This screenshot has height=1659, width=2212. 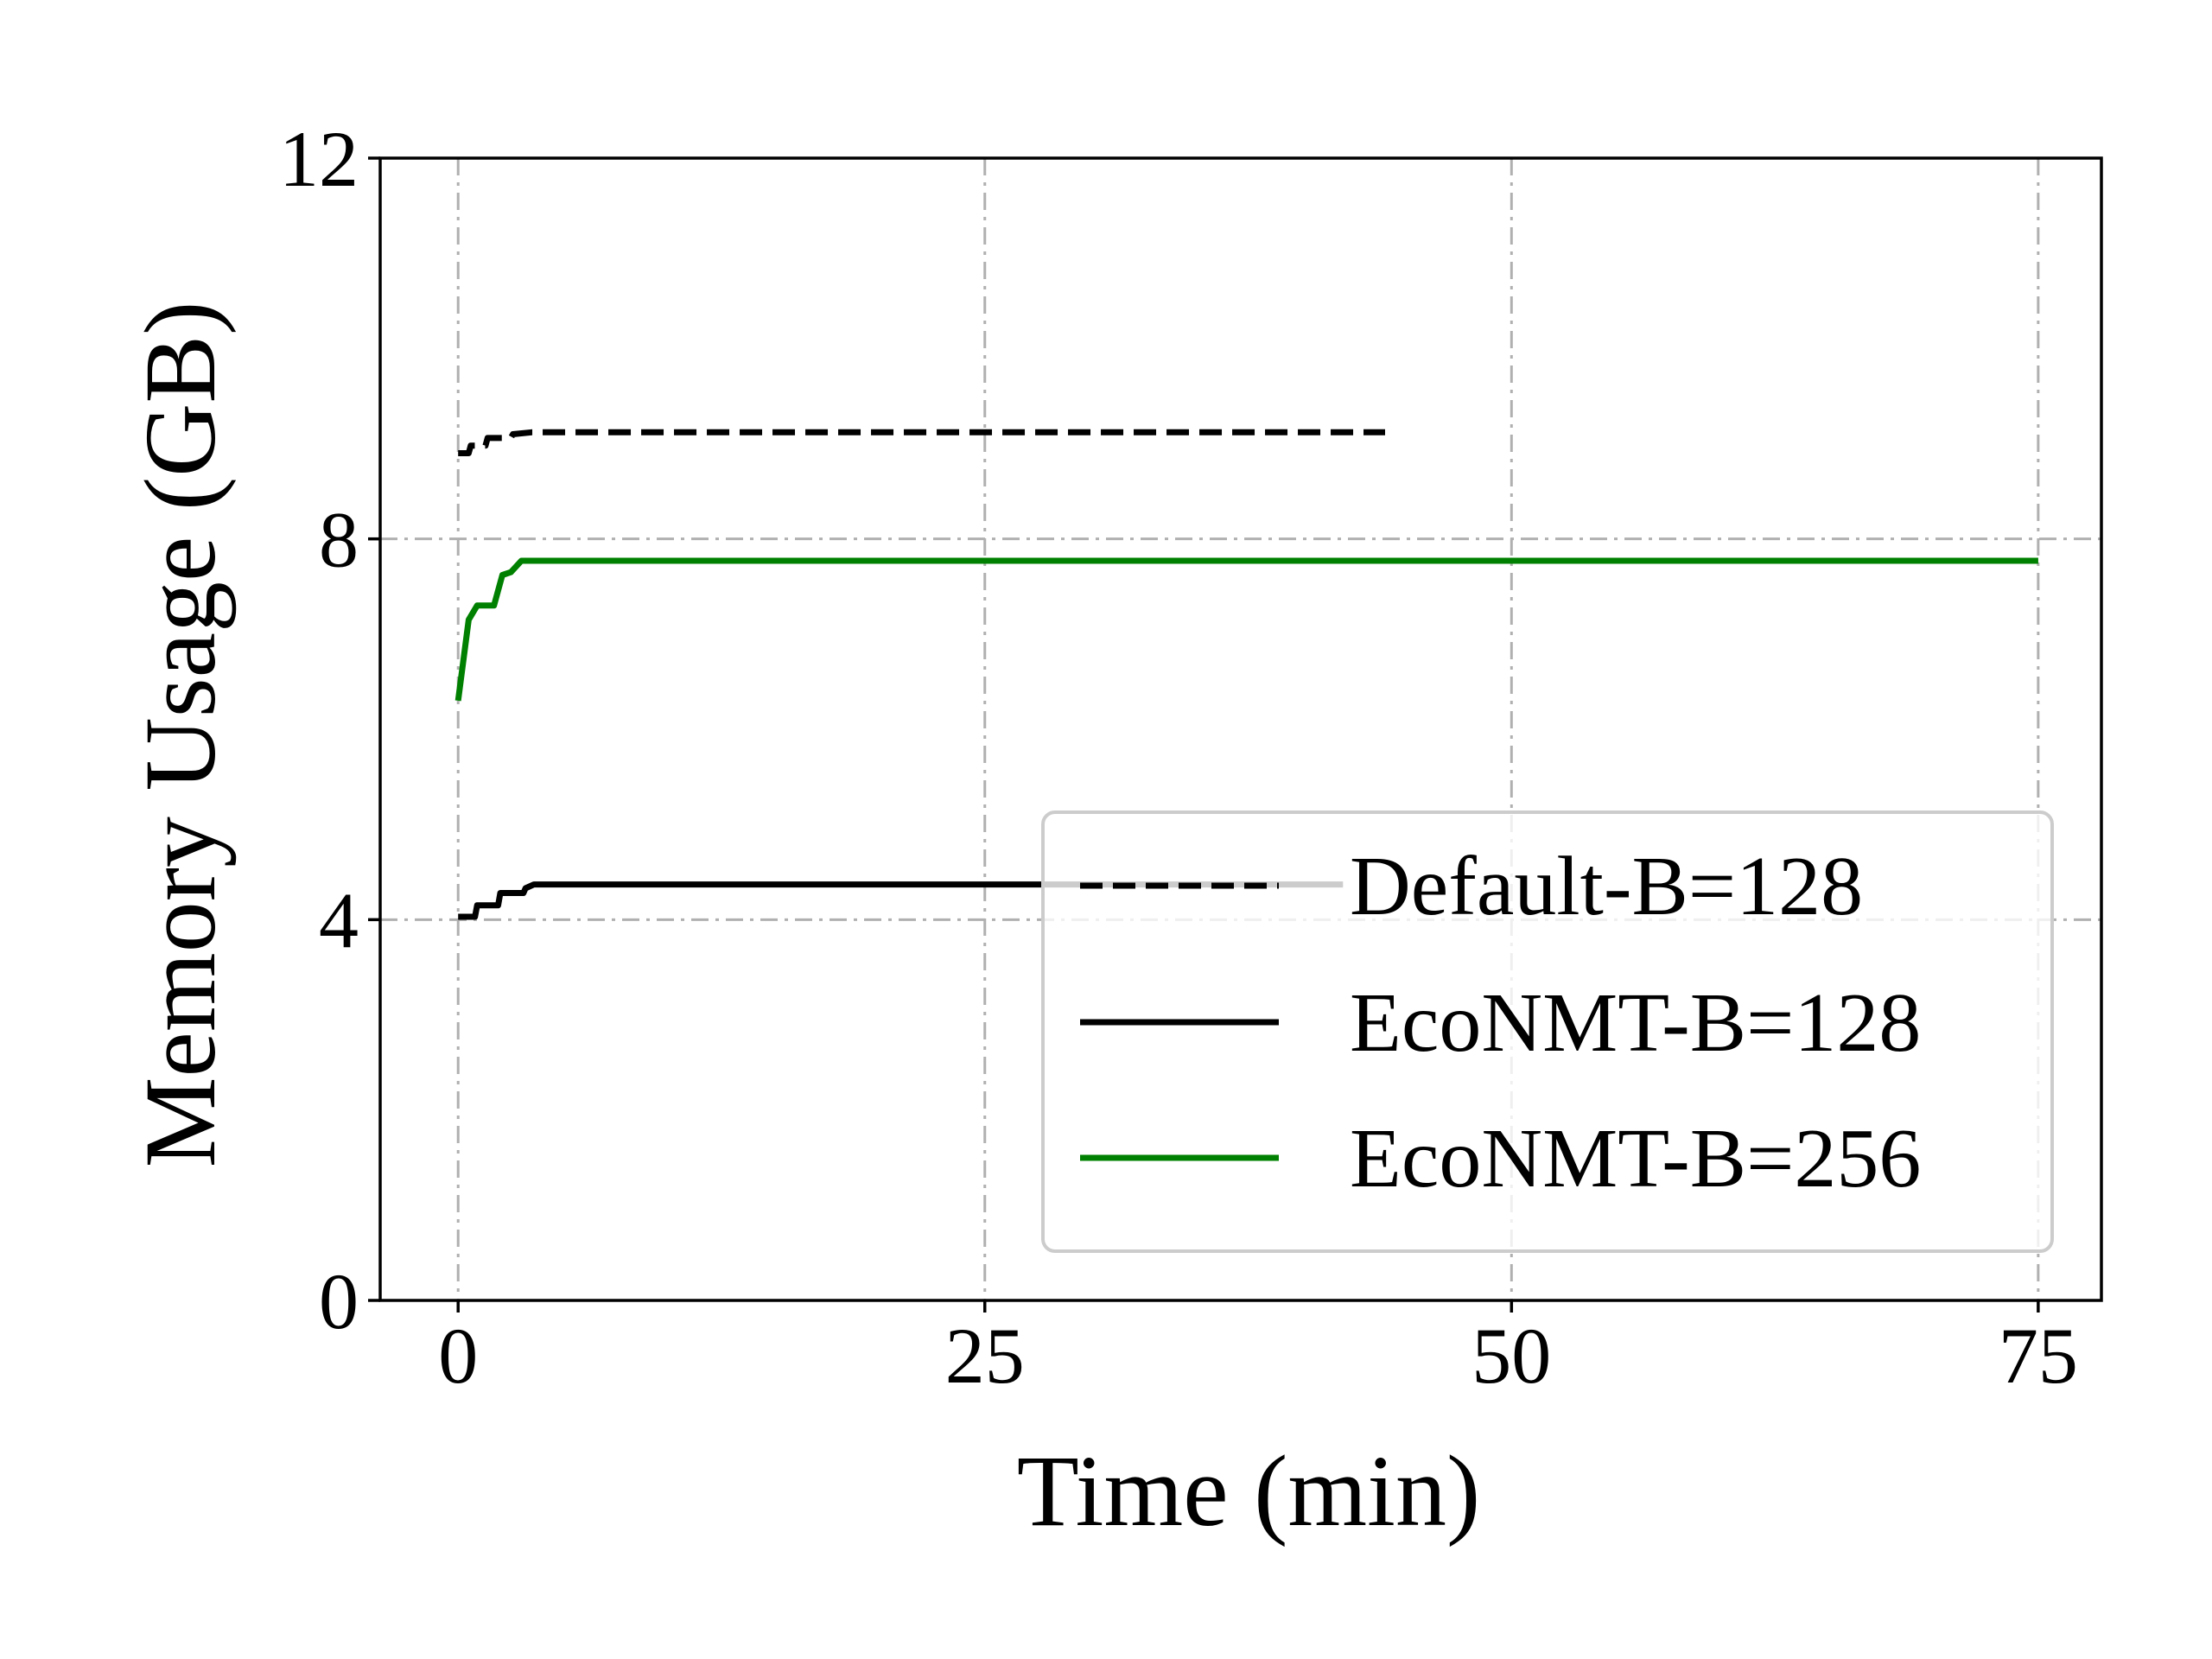 I want to click on legend-label-0: Default-B=128, so click(x=1606, y=886).